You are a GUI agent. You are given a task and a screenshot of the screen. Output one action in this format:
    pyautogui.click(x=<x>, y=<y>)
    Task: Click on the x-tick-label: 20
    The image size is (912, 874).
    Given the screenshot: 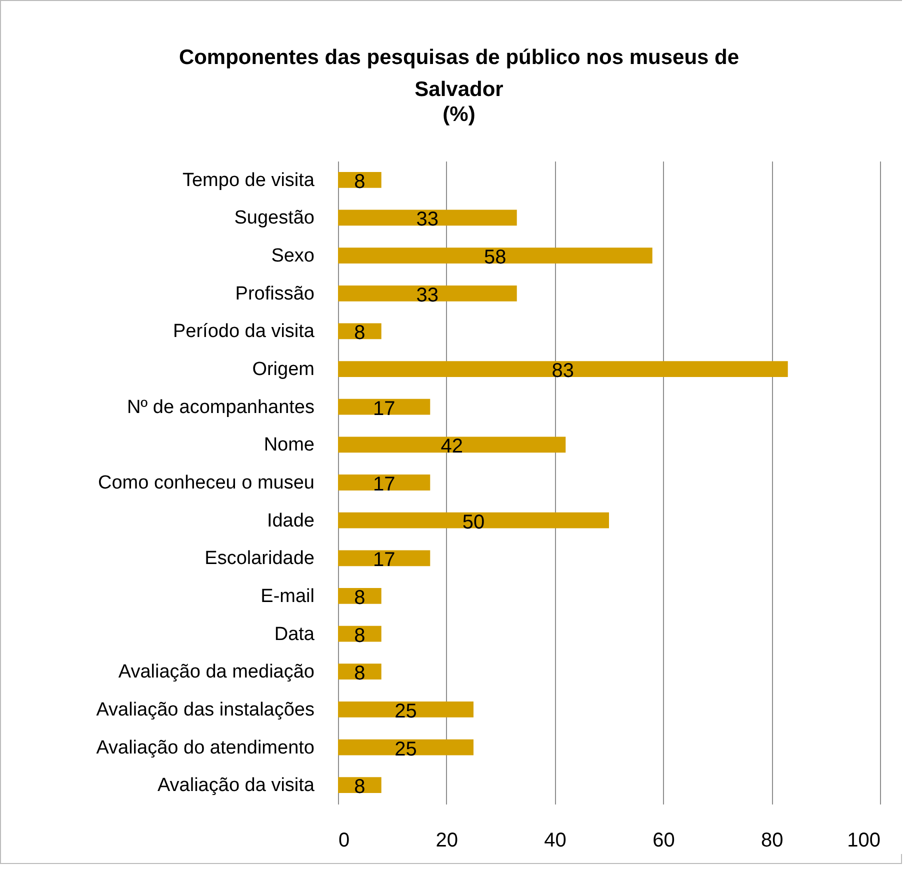 What is the action you would take?
    pyautogui.click(x=447, y=841)
    